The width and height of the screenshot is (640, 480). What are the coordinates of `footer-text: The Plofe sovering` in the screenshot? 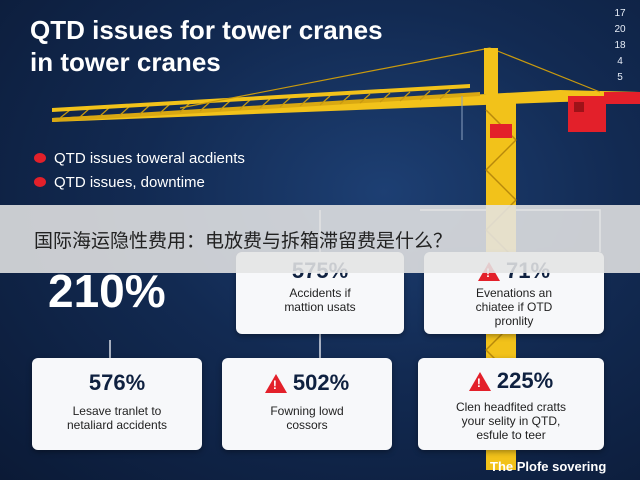 It's located at (548, 466).